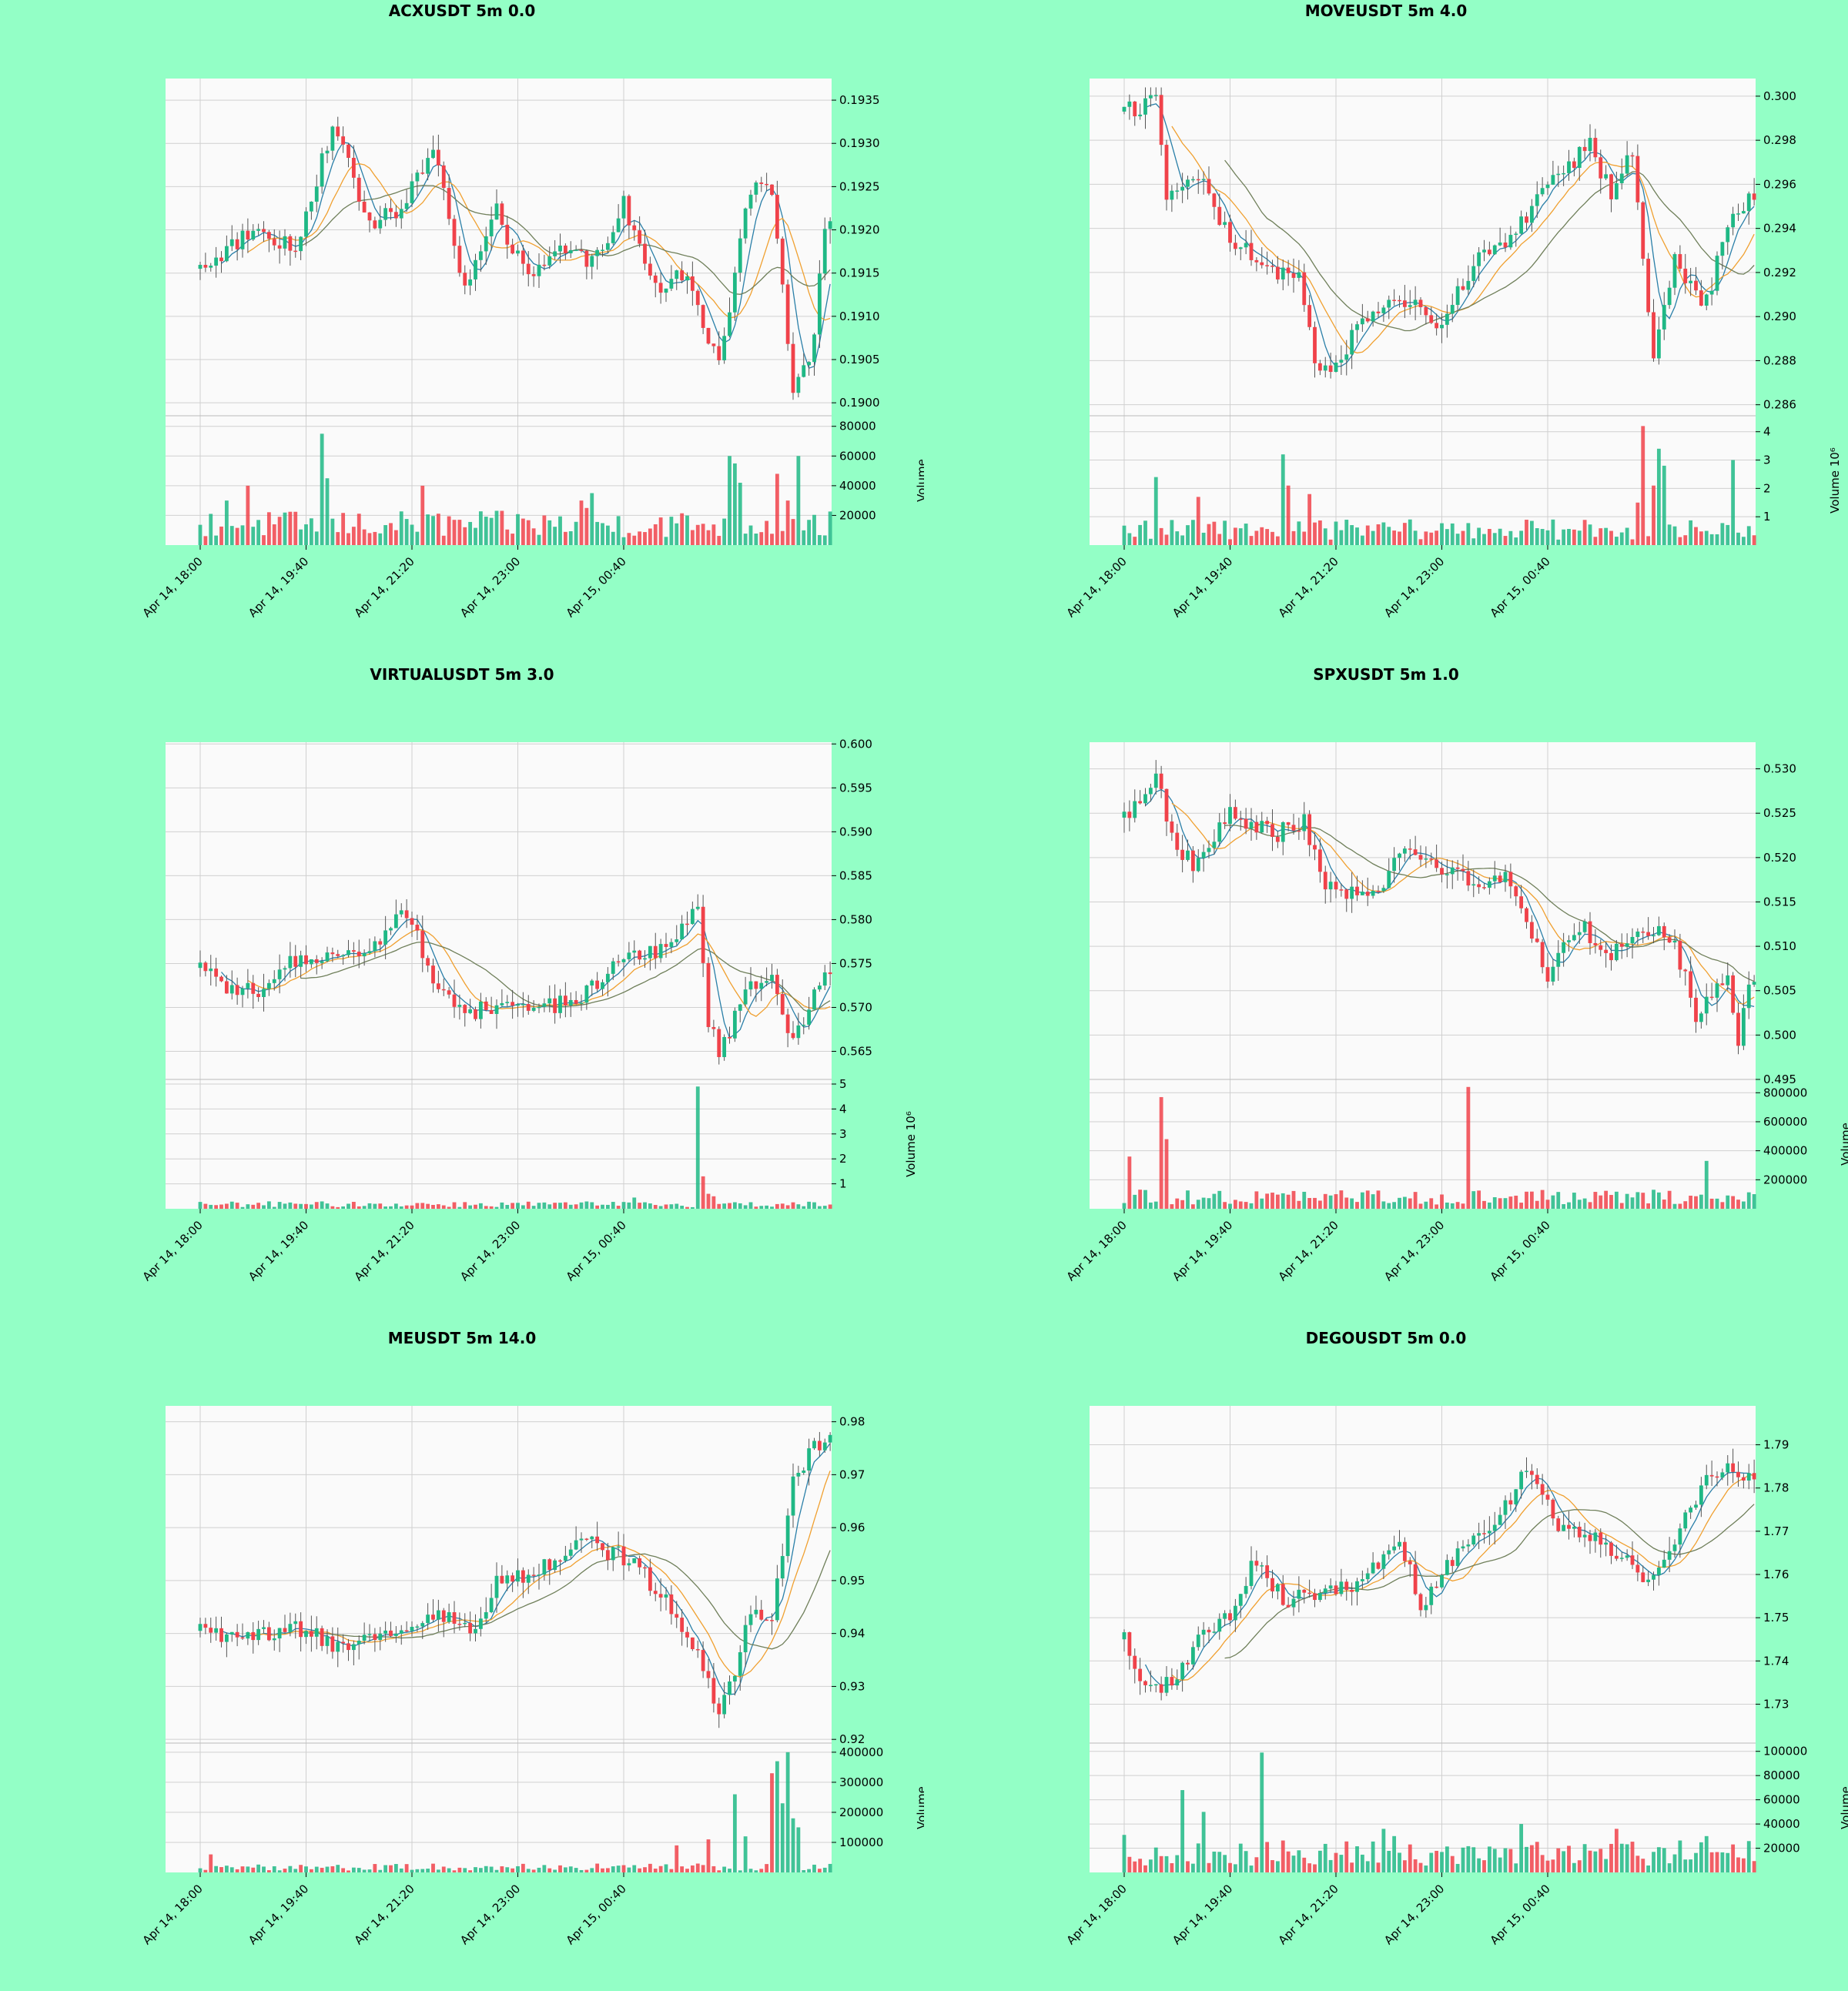 Image resolution: width=1848 pixels, height=1991 pixels. What do you see at coordinates (859, 100) in the screenshot?
I see `y-tick-label: 0.1935` at bounding box center [859, 100].